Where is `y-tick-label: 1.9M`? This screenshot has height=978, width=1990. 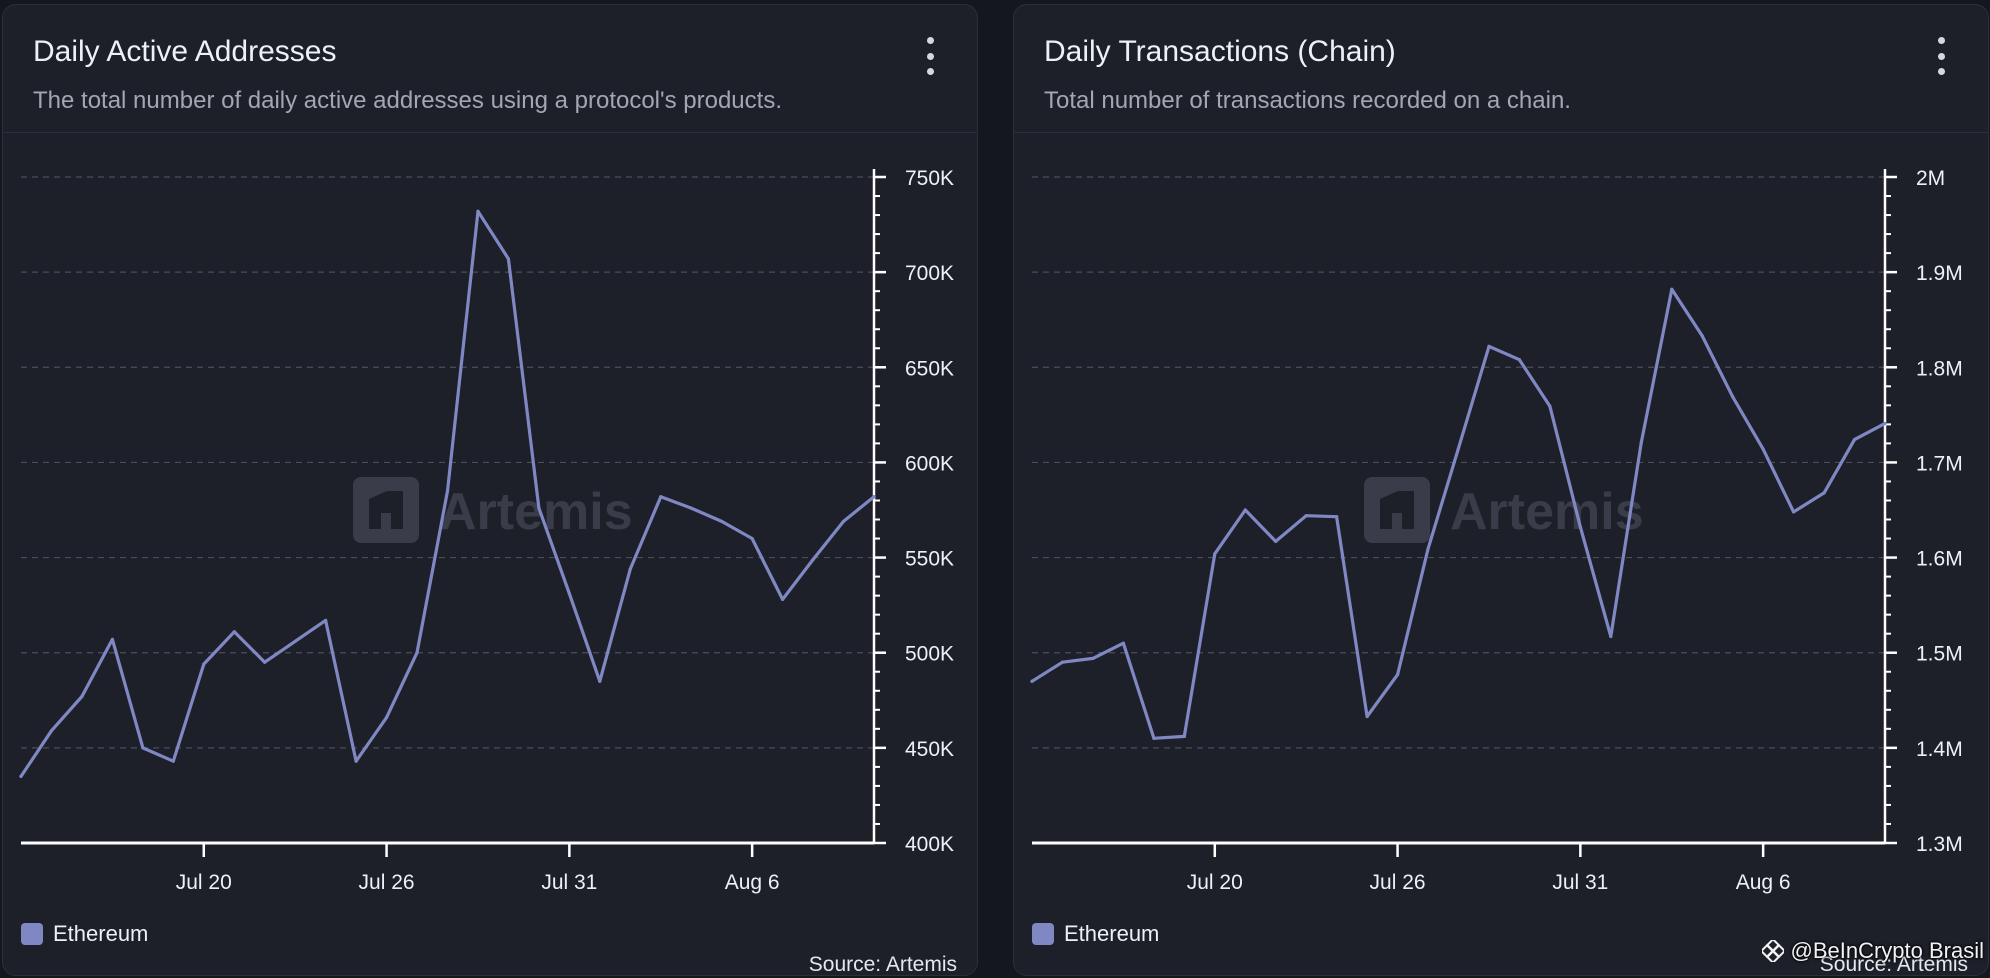
y-tick-label: 1.9M is located at coordinates (1939, 273).